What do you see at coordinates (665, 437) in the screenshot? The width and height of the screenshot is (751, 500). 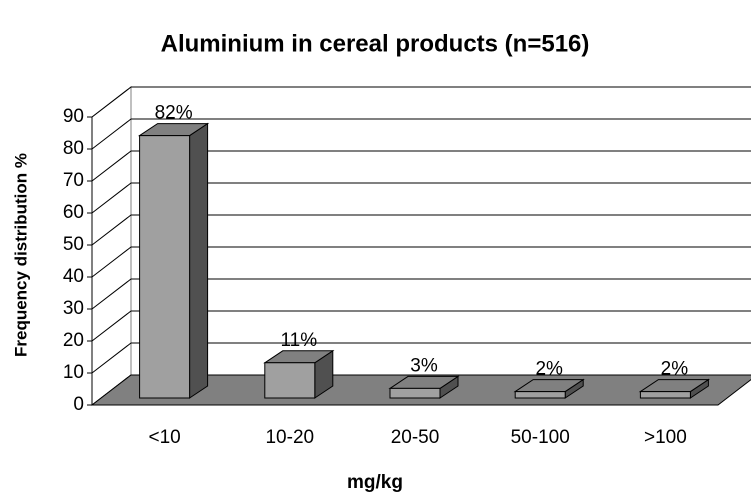 I see `x-tick-label: >100` at bounding box center [665, 437].